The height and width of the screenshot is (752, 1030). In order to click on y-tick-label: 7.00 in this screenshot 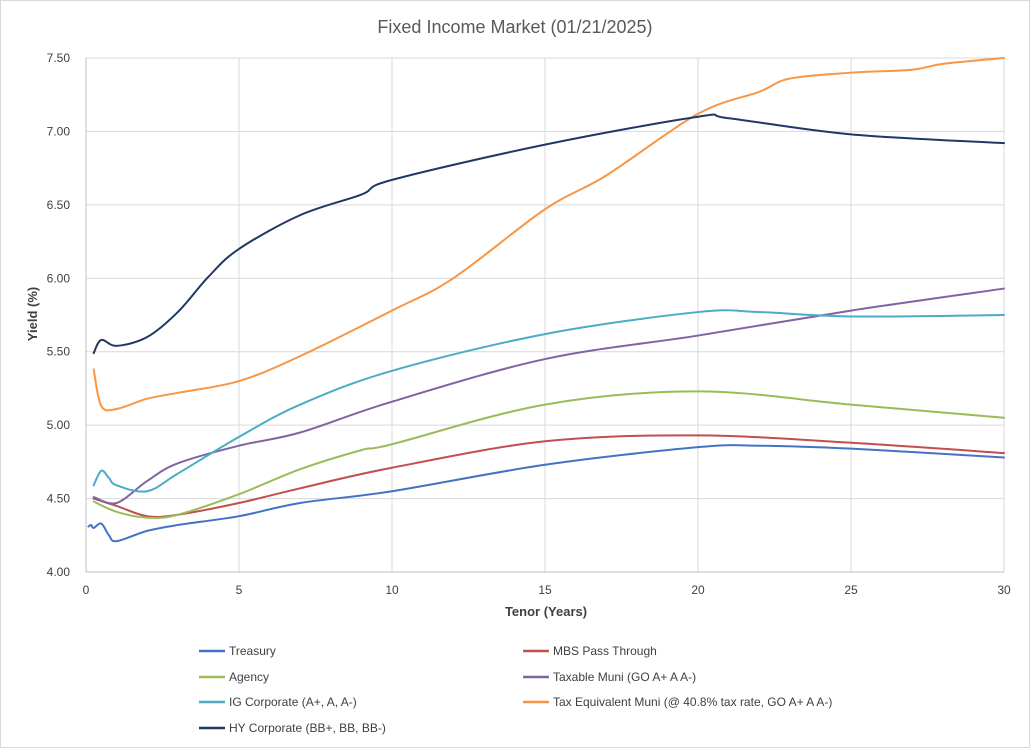, I will do `click(59, 131)`.